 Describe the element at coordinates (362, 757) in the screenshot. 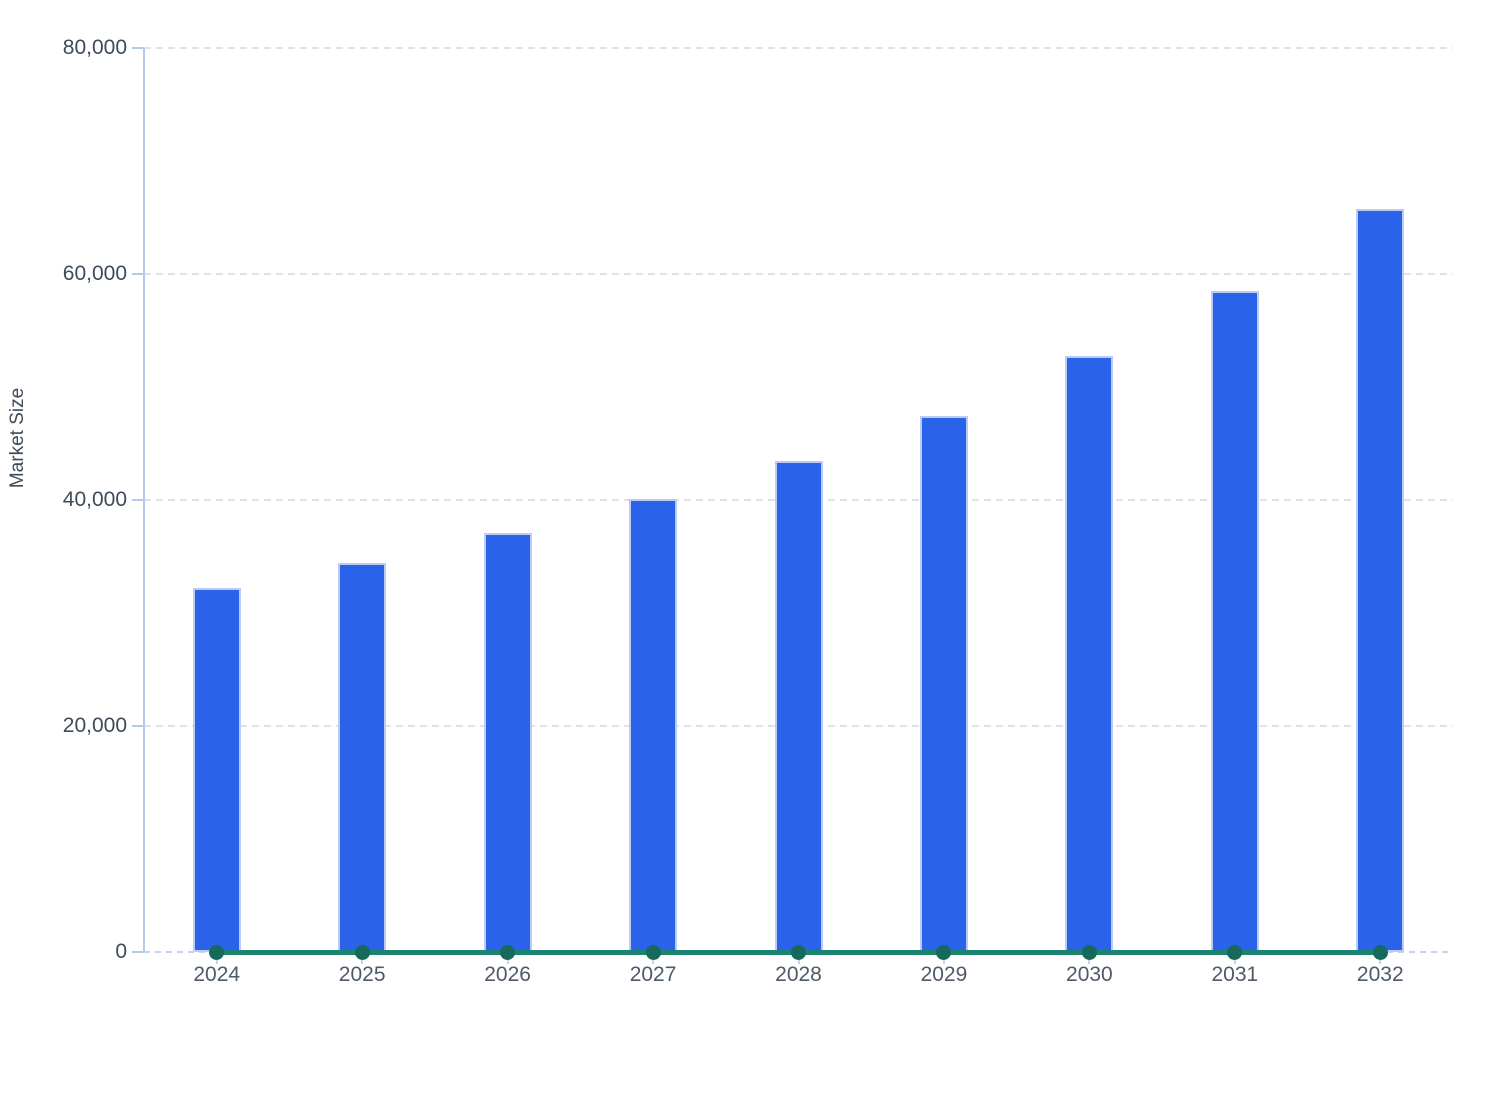

I see `bar-2025` at that location.